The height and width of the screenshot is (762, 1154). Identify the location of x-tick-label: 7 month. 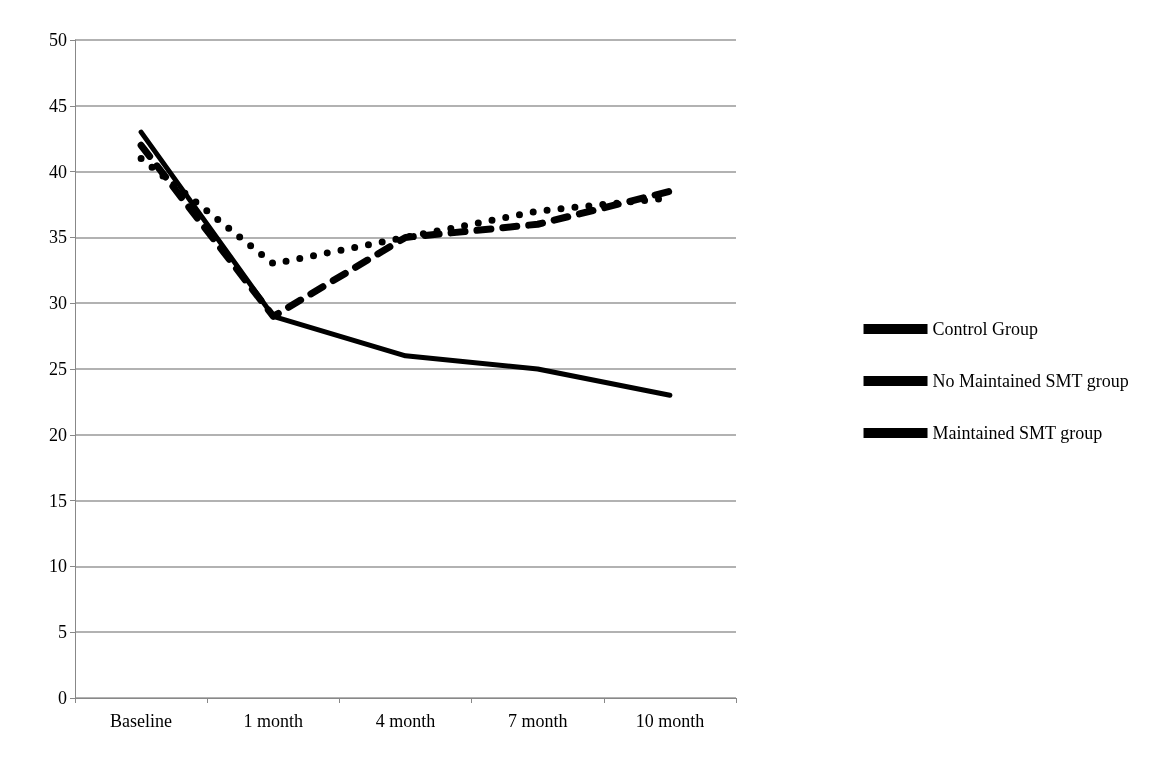
(537, 721).